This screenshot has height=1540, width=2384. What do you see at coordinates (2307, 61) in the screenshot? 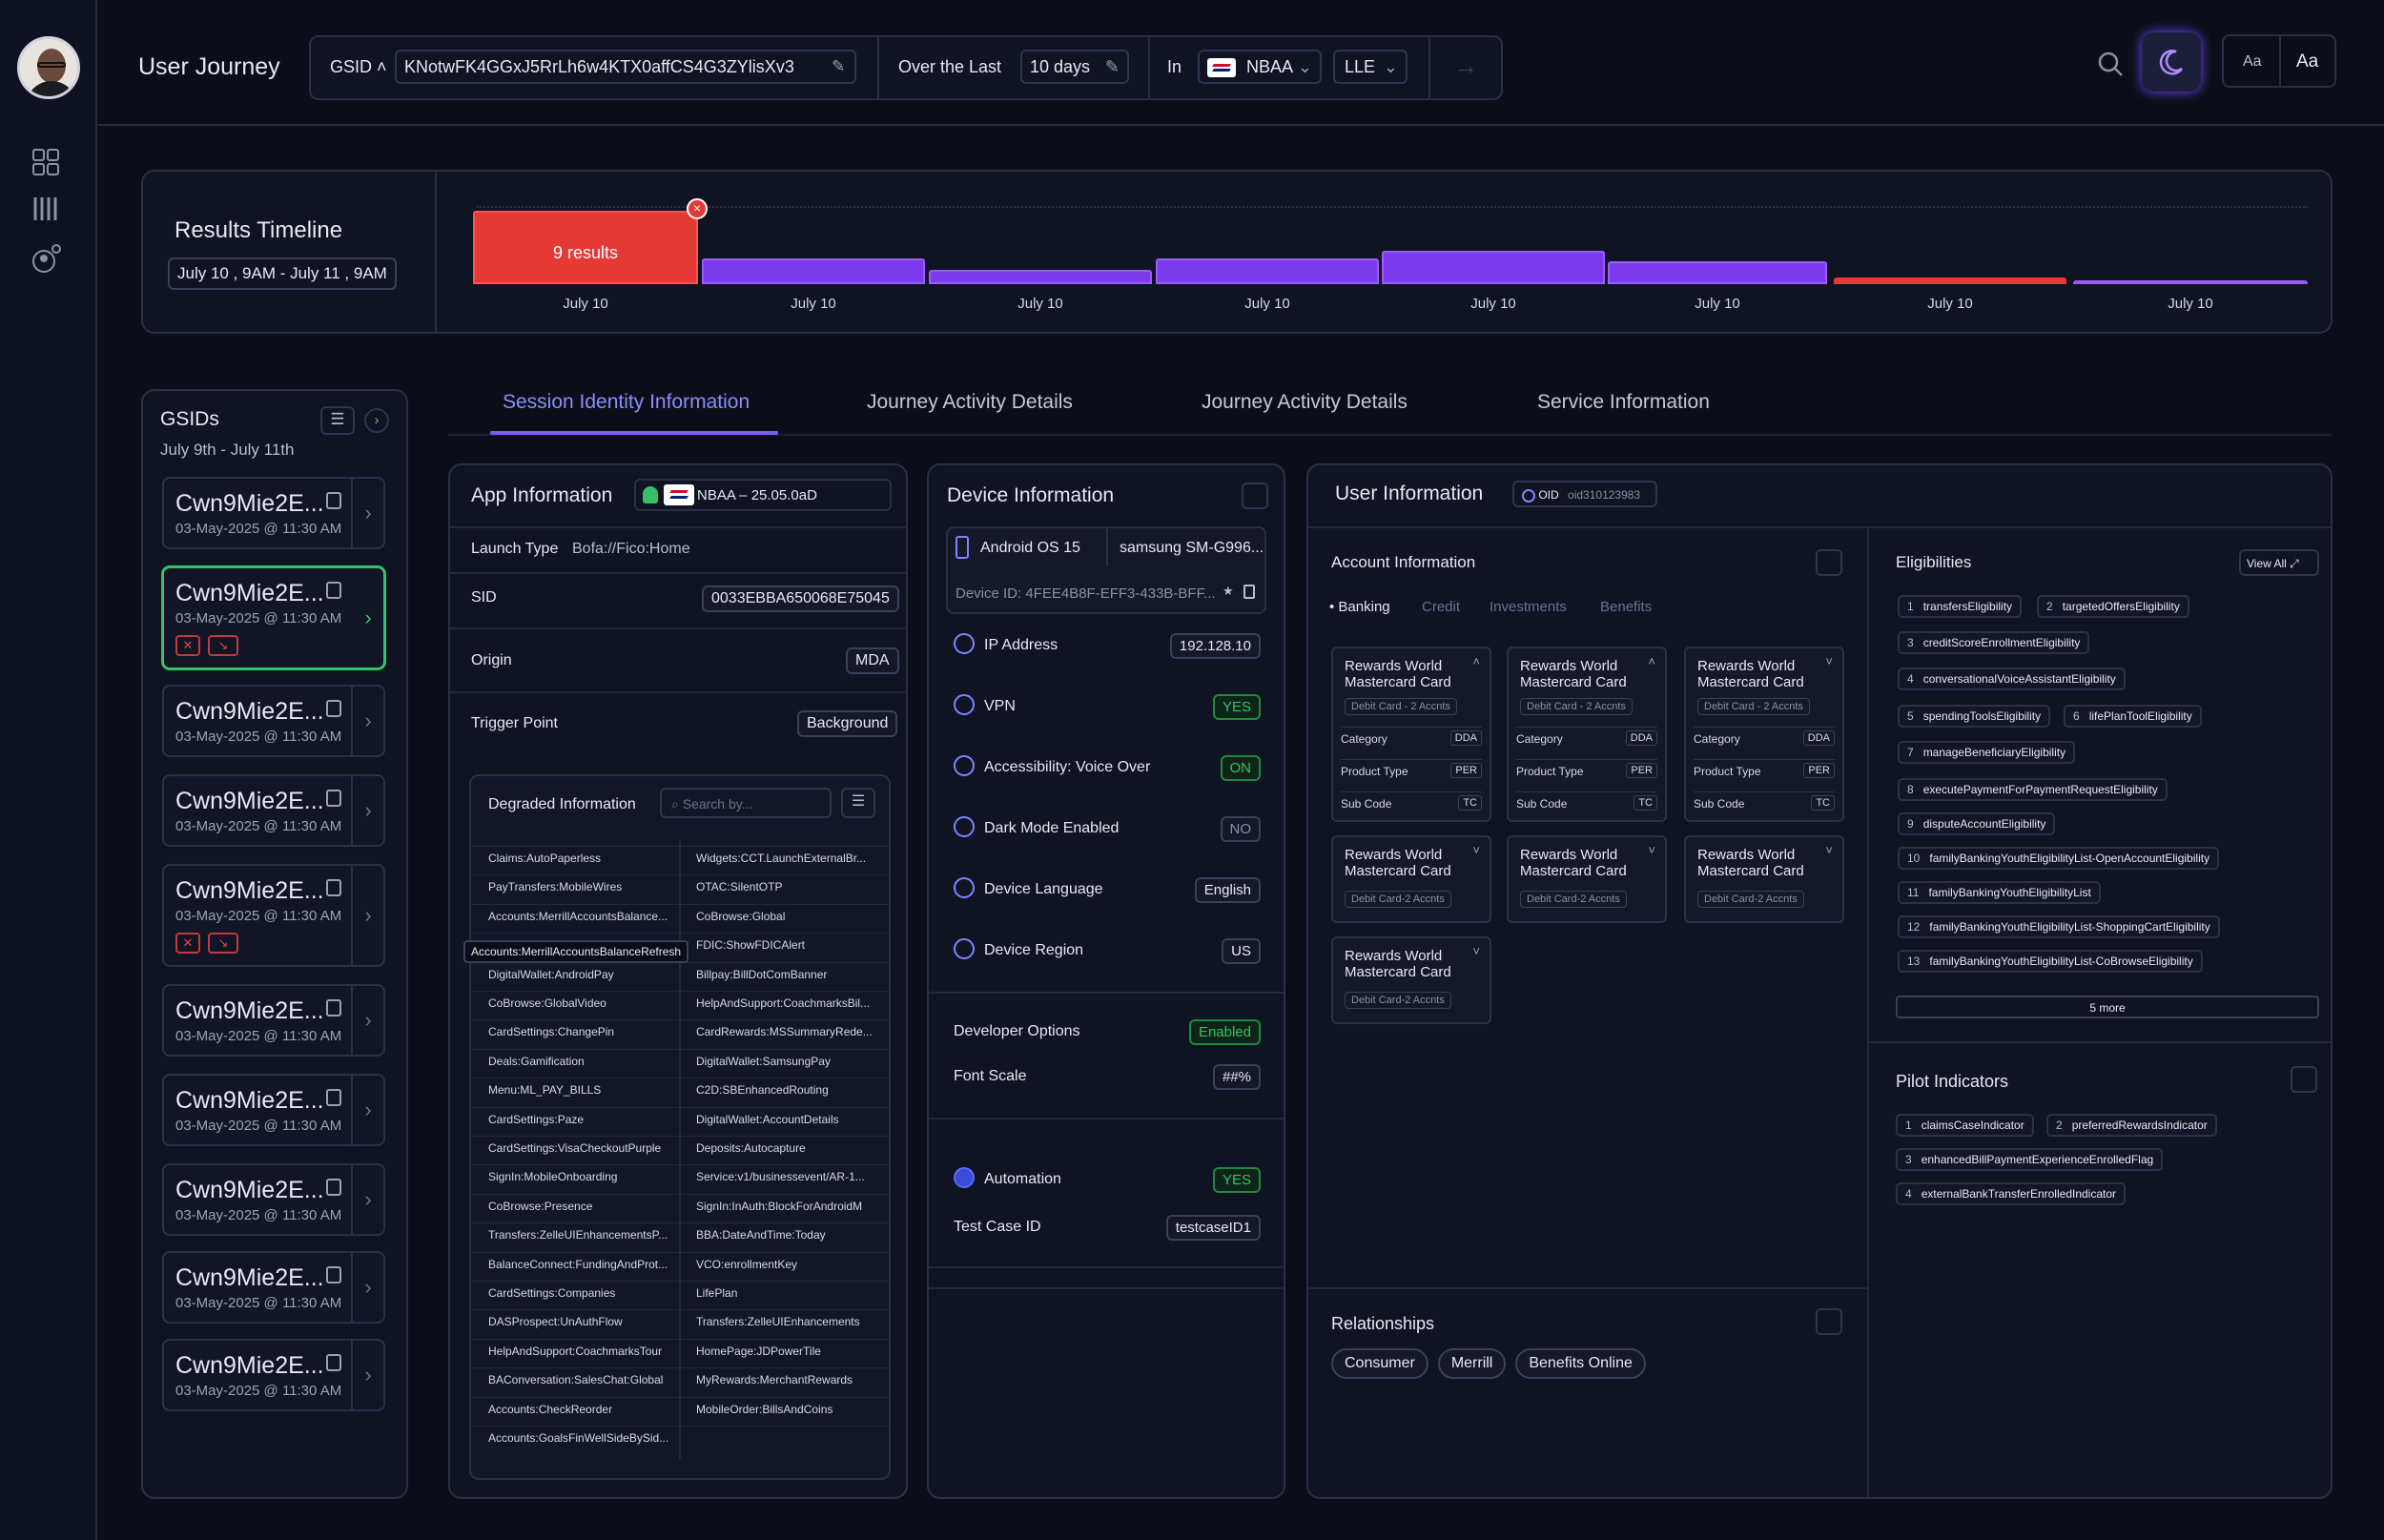
I see `font-large-button: Aa` at bounding box center [2307, 61].